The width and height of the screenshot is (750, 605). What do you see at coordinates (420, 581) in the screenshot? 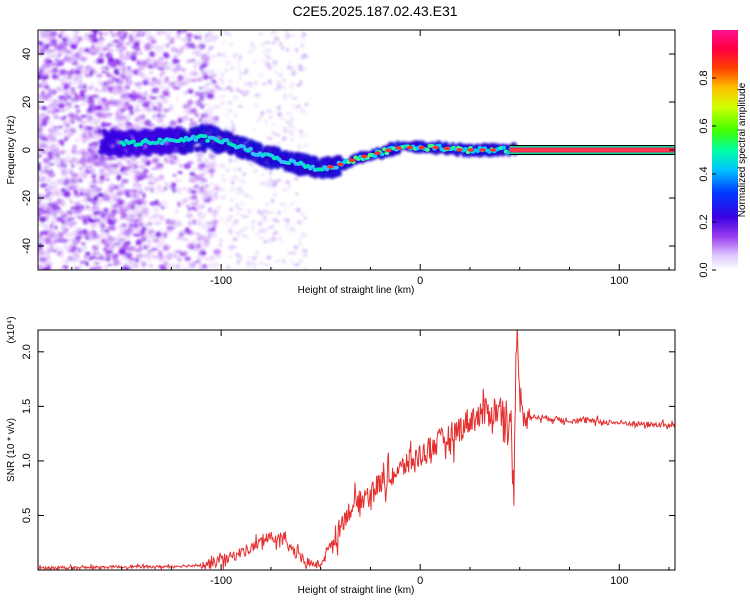
I see `snr-x-tick-label: 0` at bounding box center [420, 581].